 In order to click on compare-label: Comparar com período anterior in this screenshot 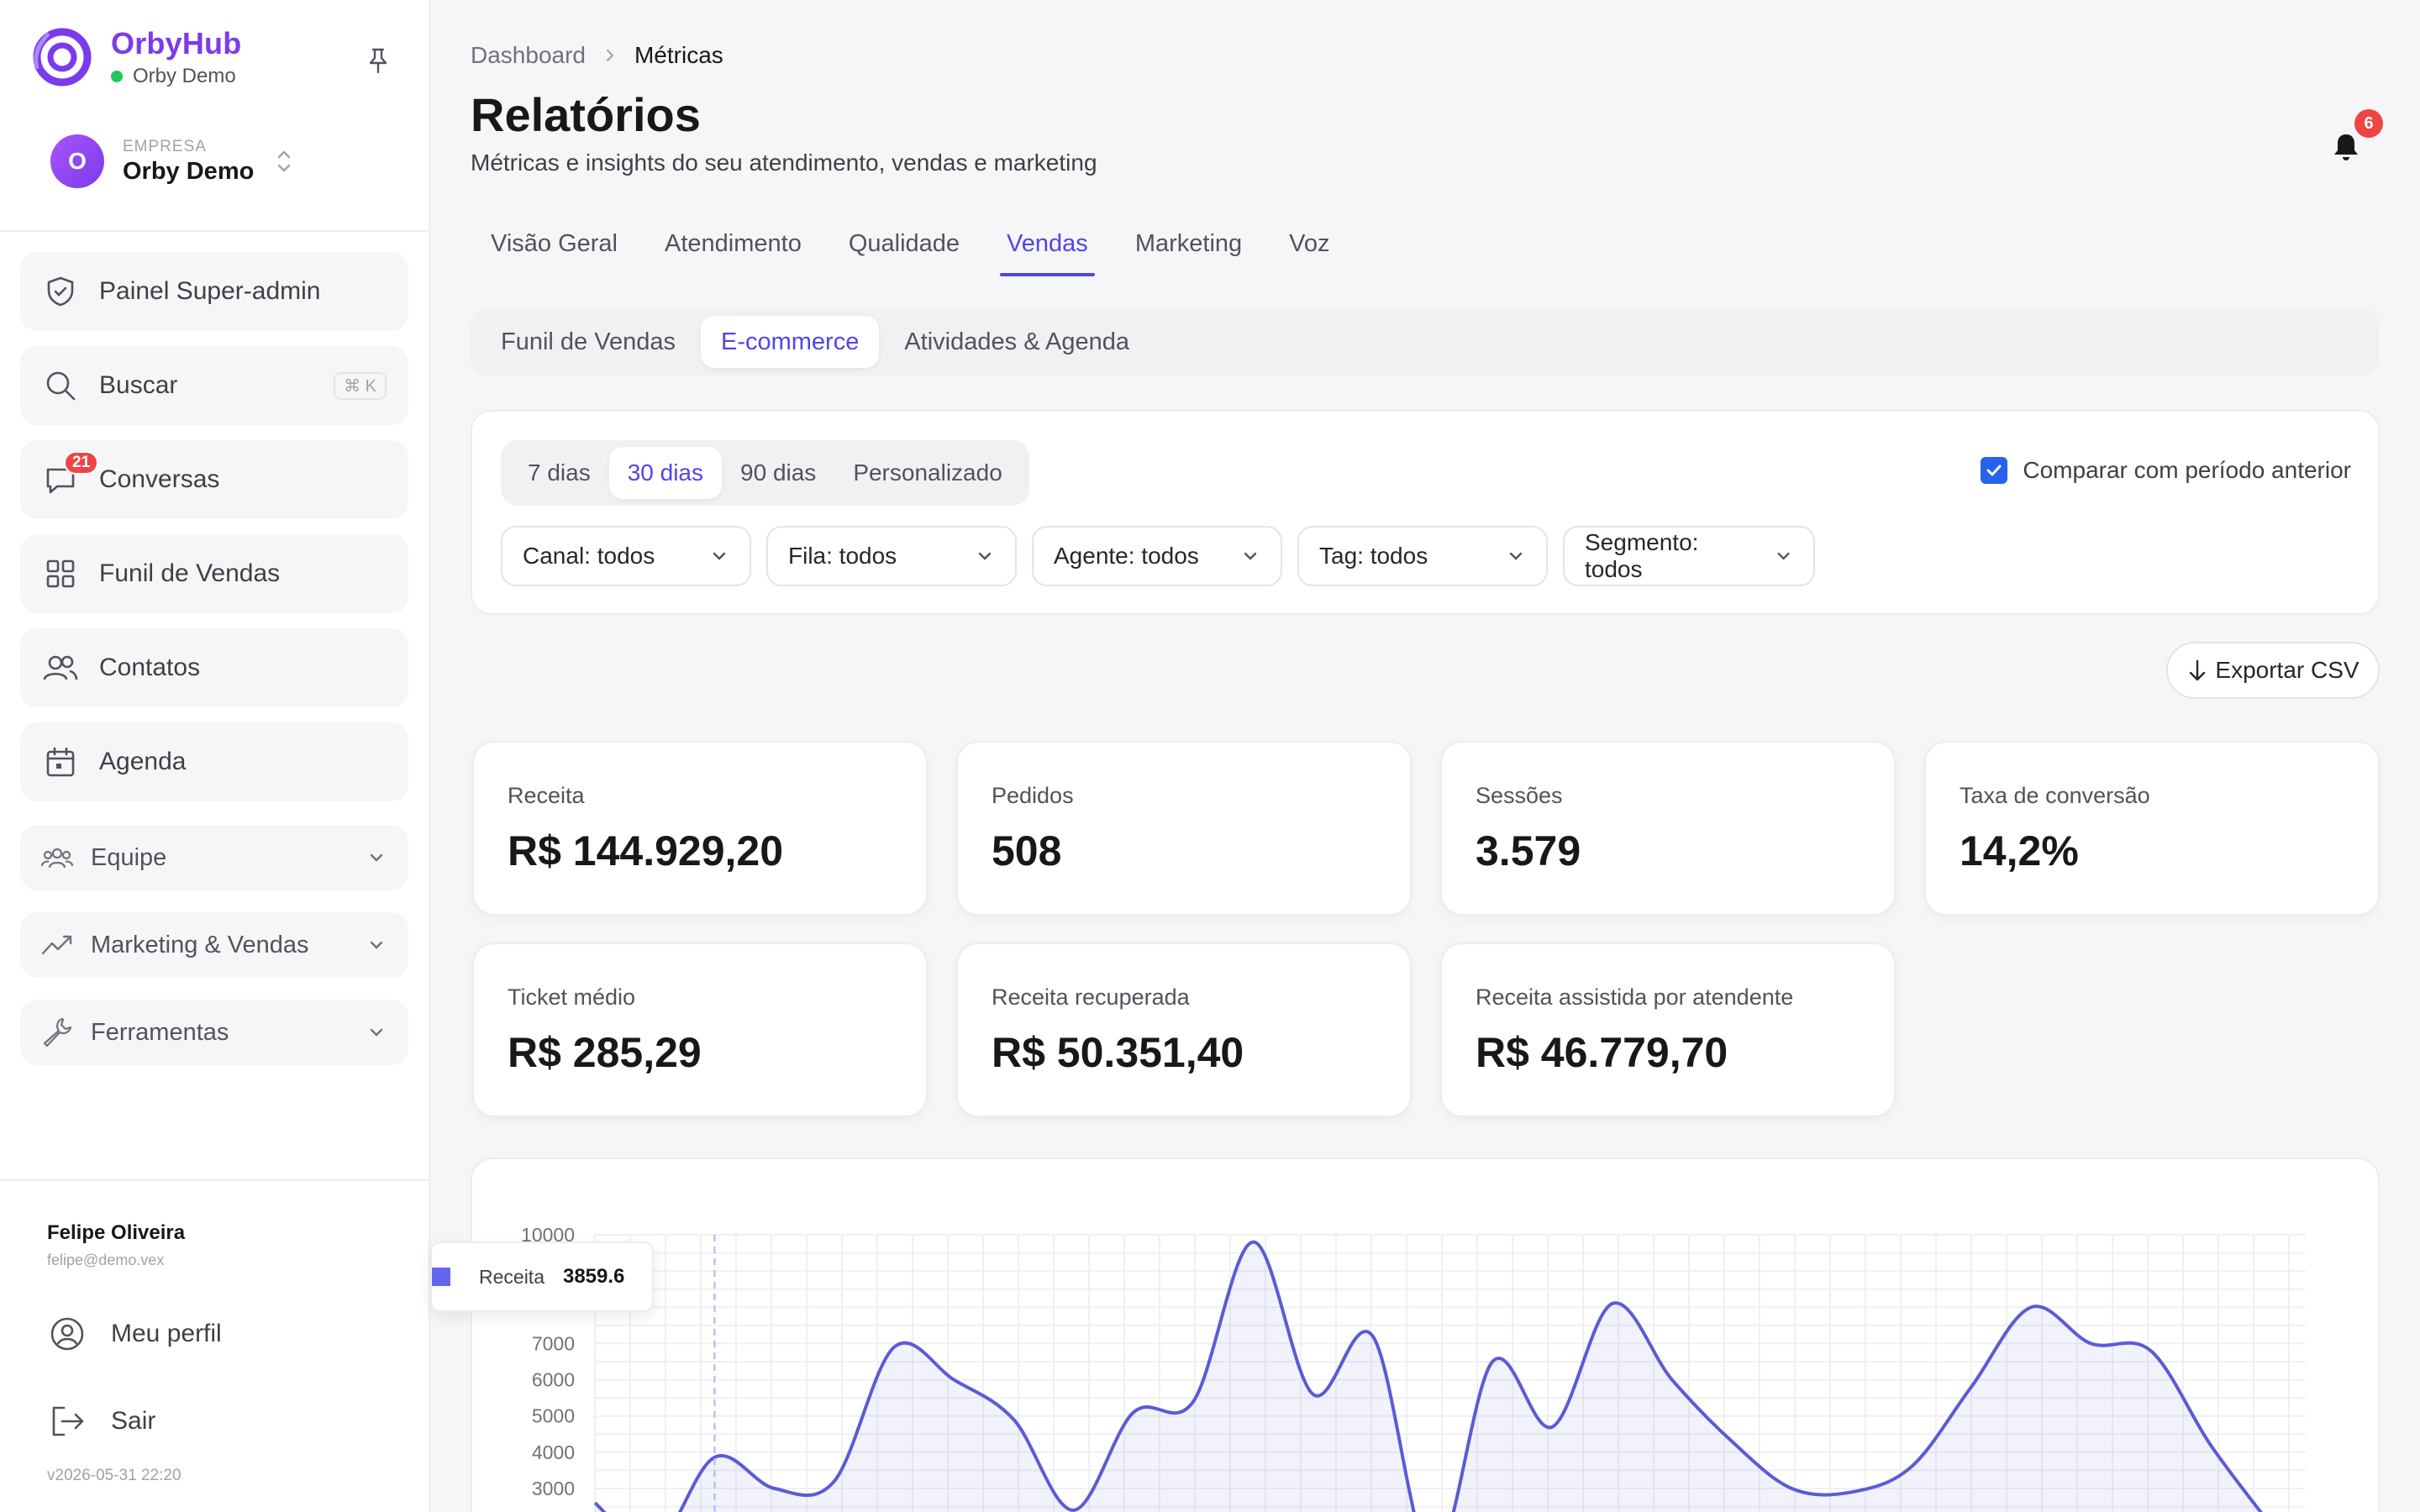, I will do `click(2187, 470)`.